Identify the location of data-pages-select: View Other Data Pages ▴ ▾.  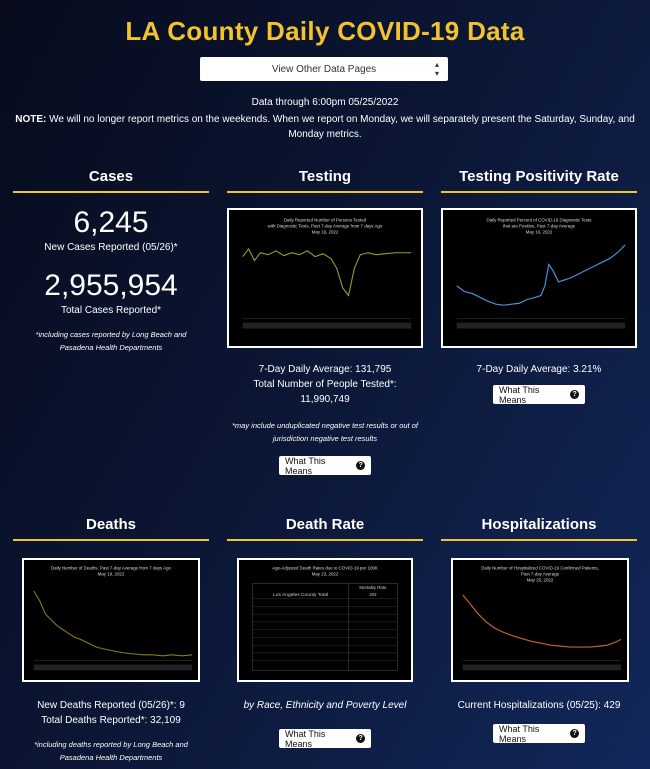
(324, 69).